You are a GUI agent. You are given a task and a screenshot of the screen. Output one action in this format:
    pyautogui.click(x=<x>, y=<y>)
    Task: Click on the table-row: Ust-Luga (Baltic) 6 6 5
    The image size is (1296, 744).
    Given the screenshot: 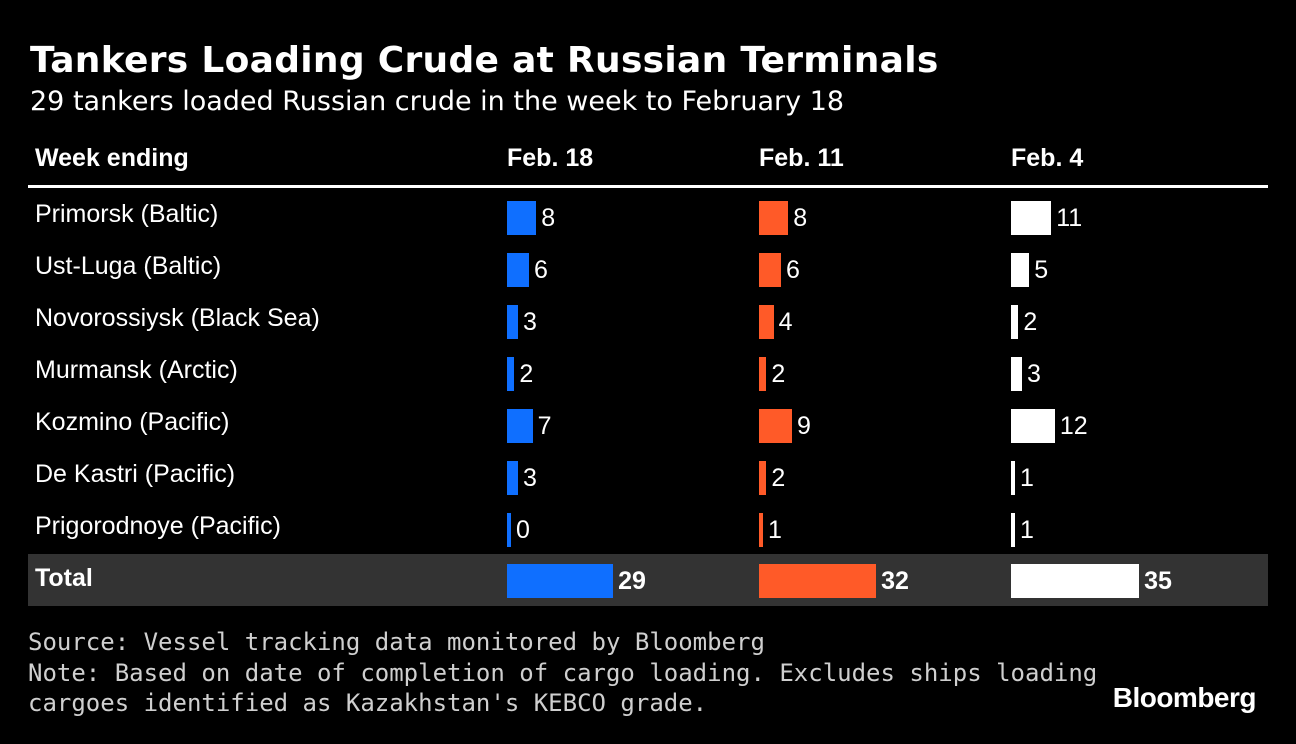 What is the action you would take?
    pyautogui.click(x=648, y=268)
    